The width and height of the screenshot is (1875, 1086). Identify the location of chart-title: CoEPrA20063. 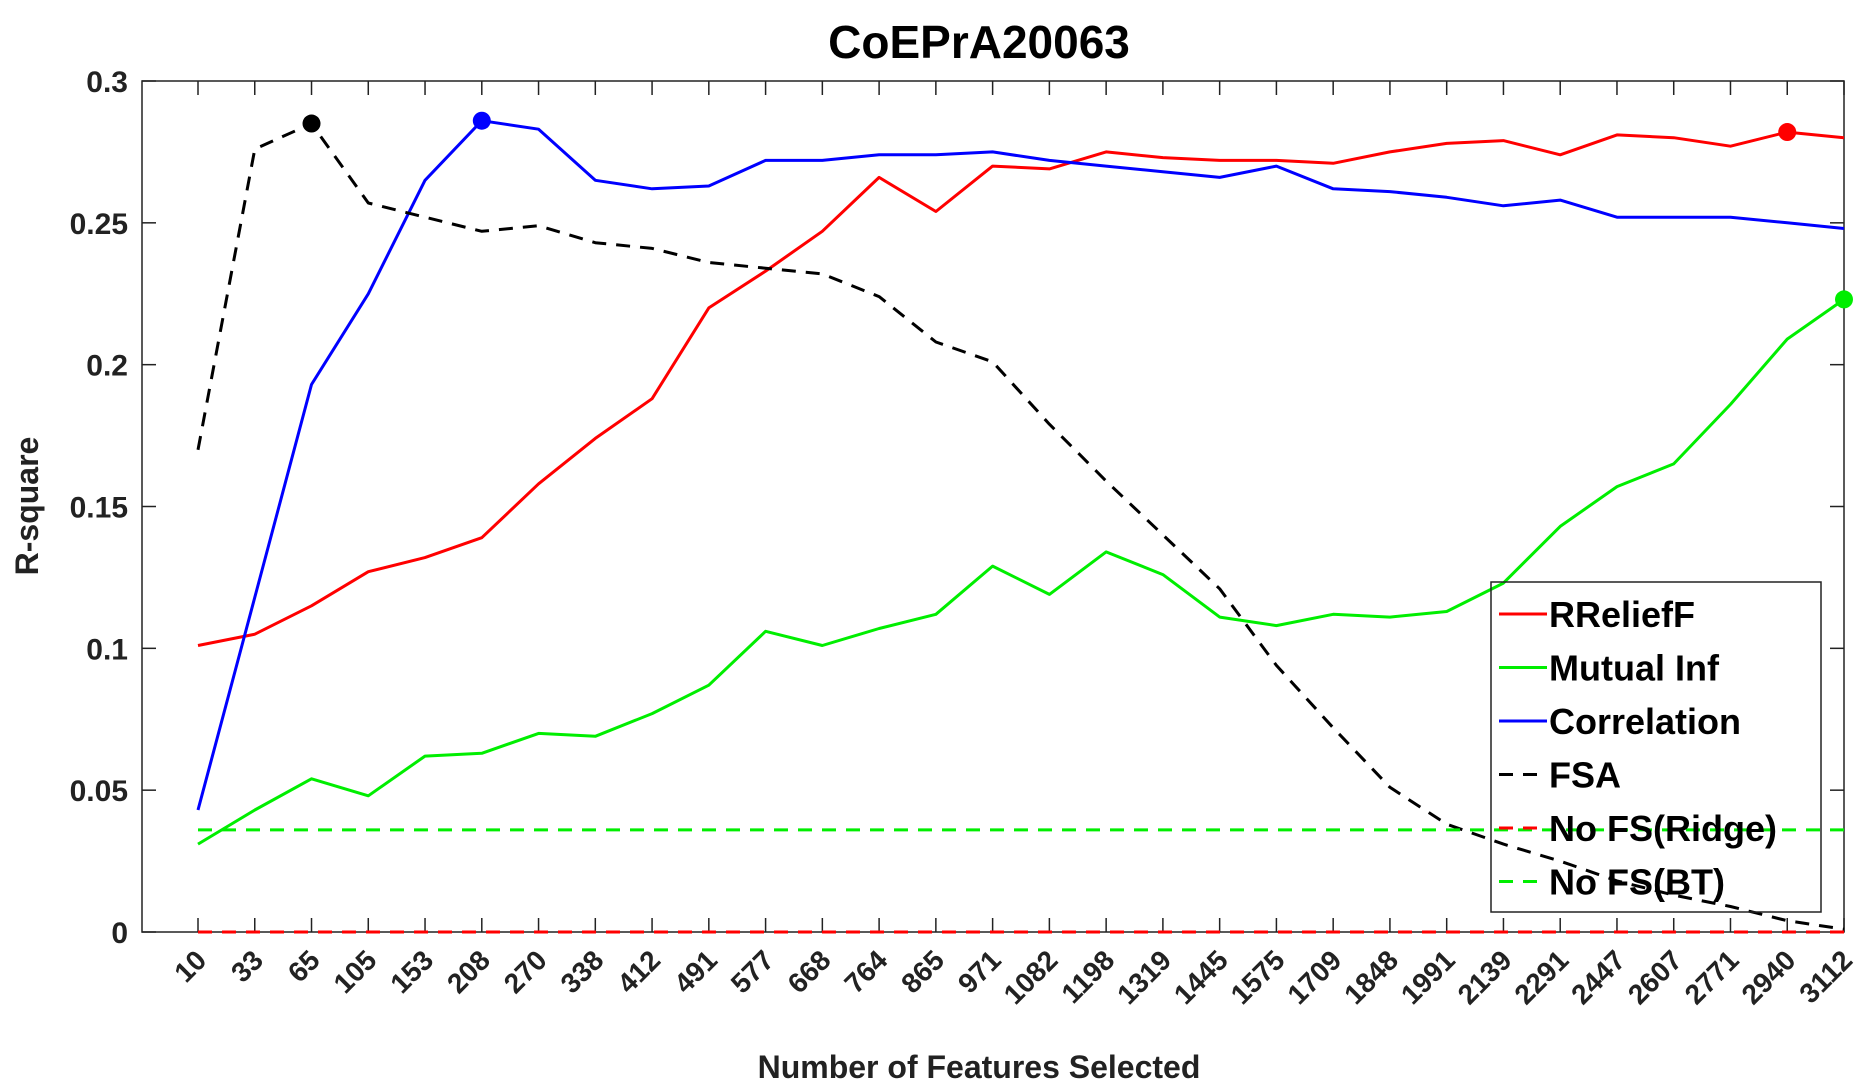
(979, 42).